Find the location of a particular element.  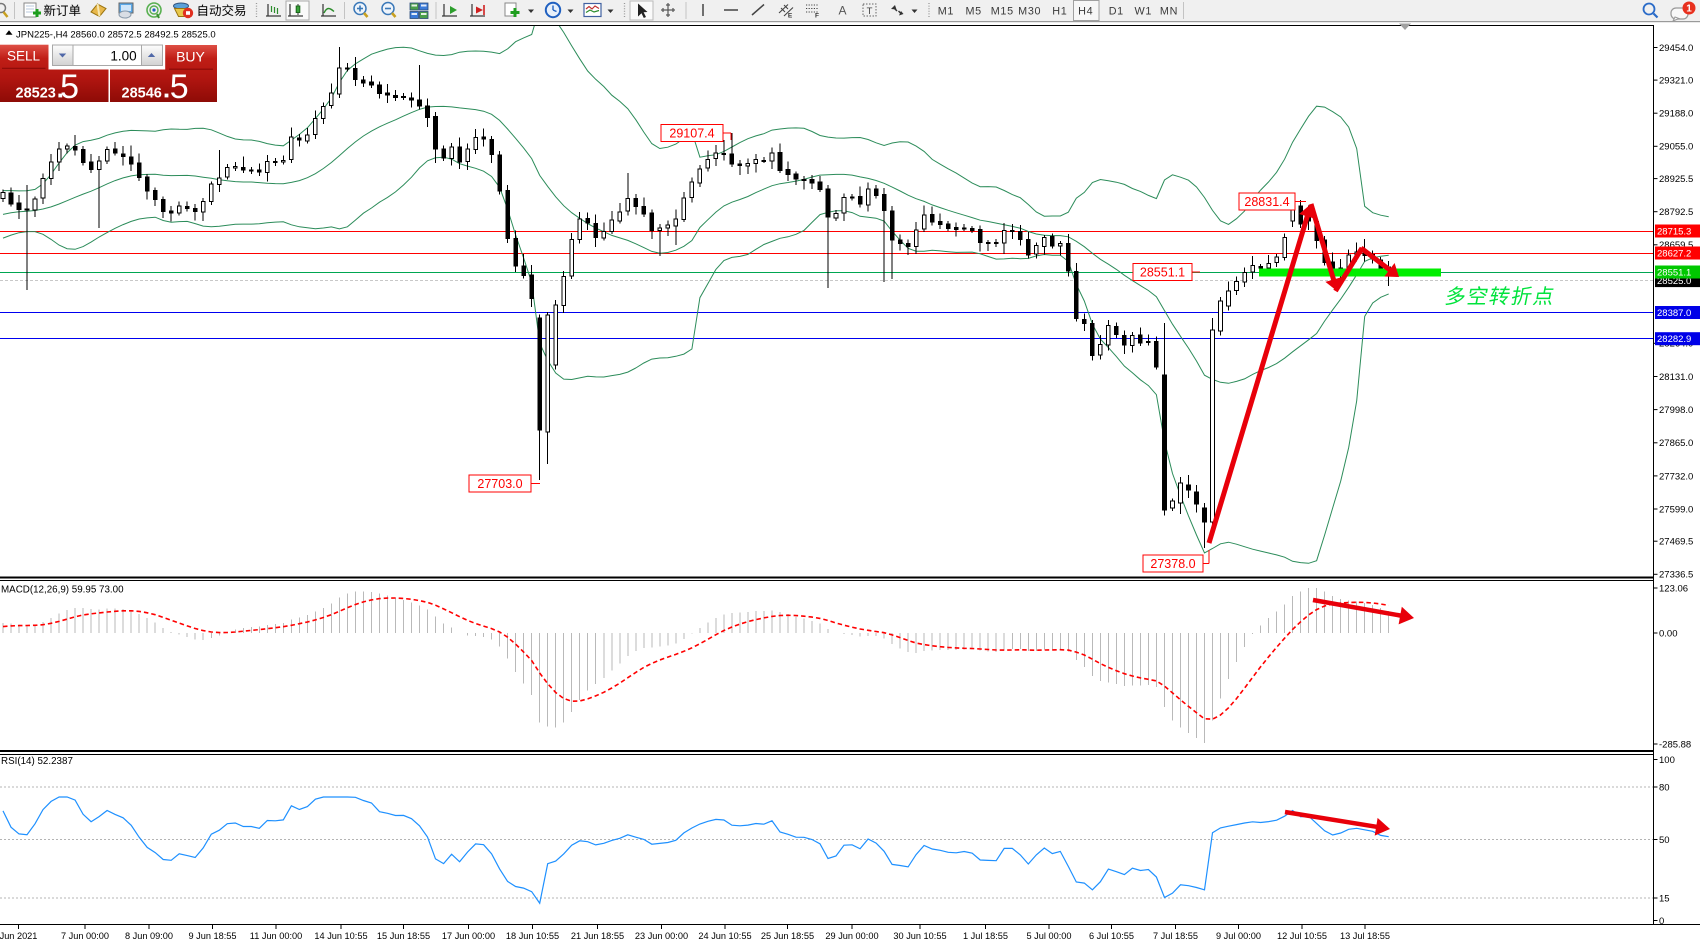

svg-text: 9 Jul 00:00 is located at coordinates (1238, 936).